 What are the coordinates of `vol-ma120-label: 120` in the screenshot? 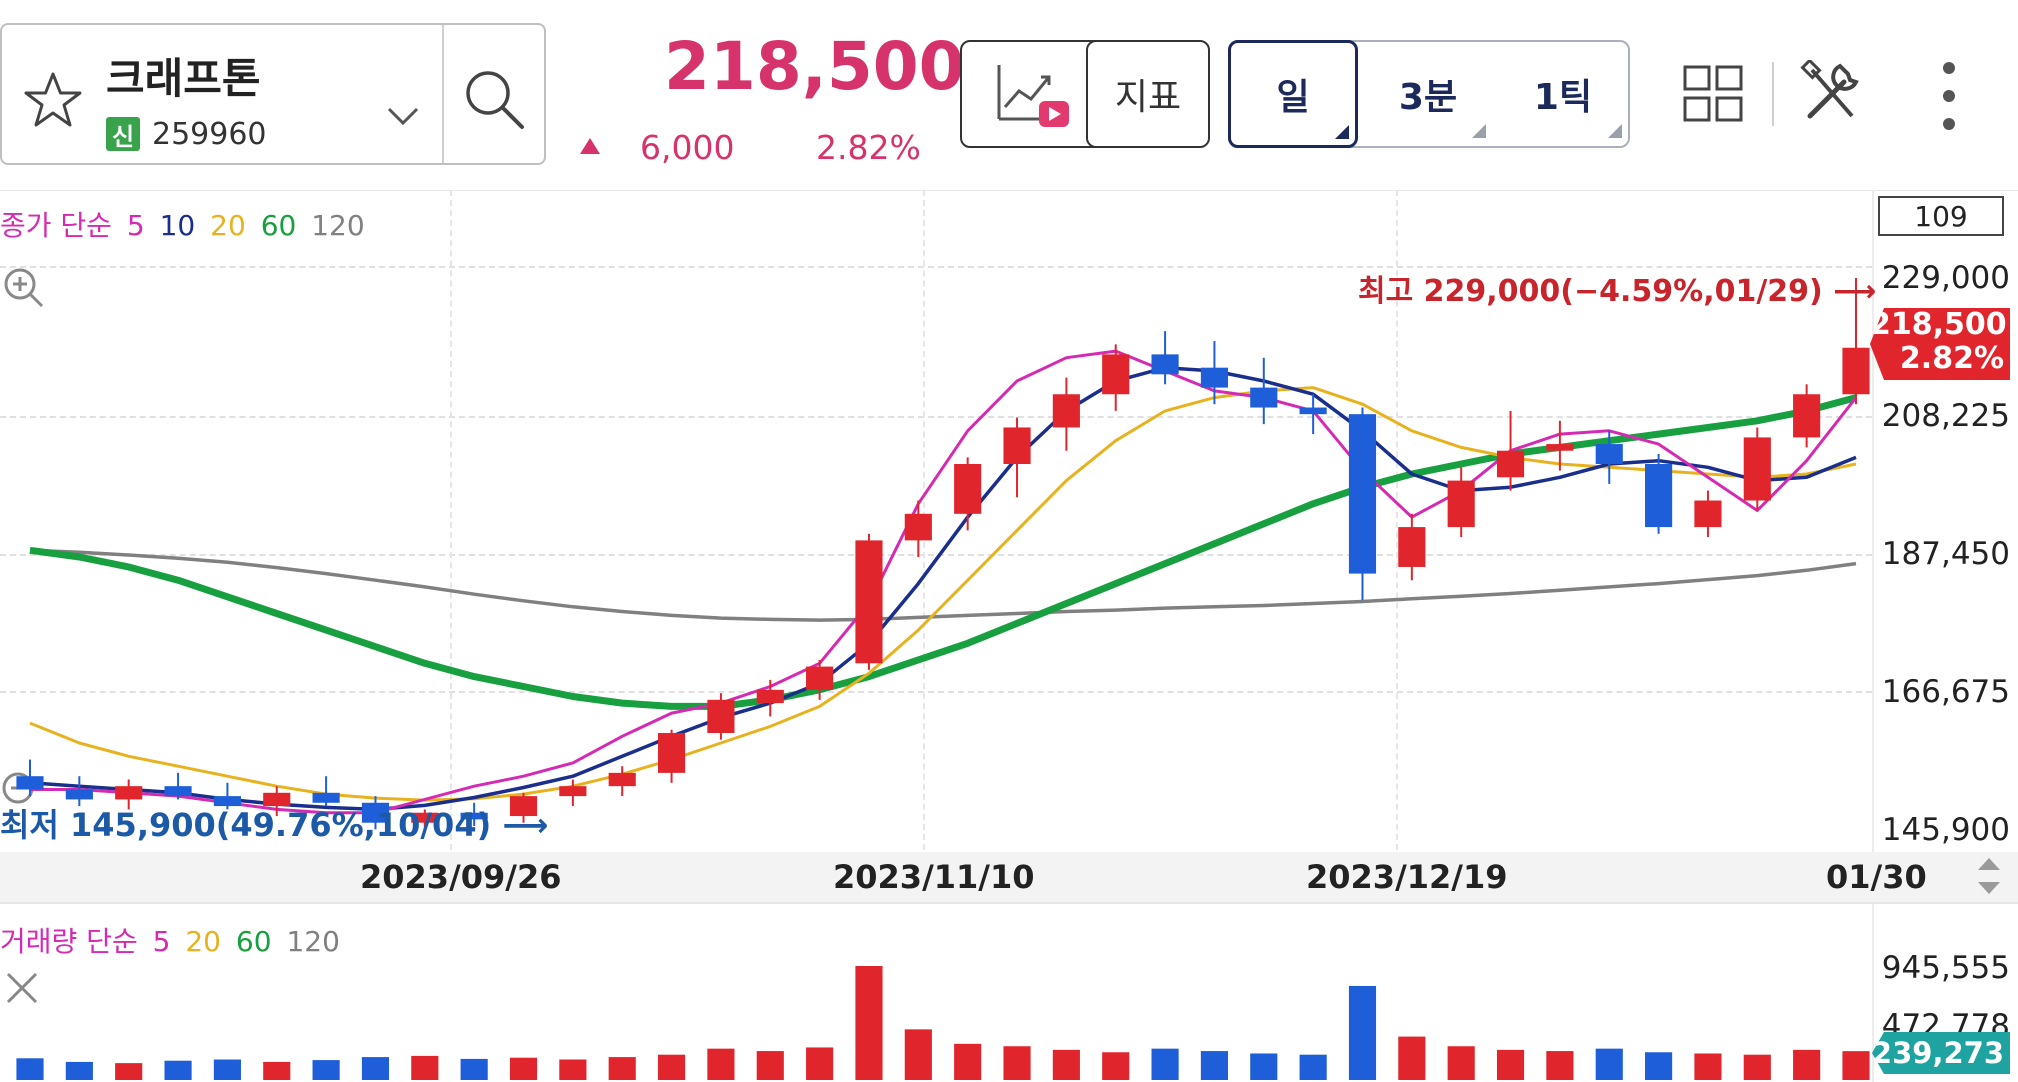 It's located at (313, 941).